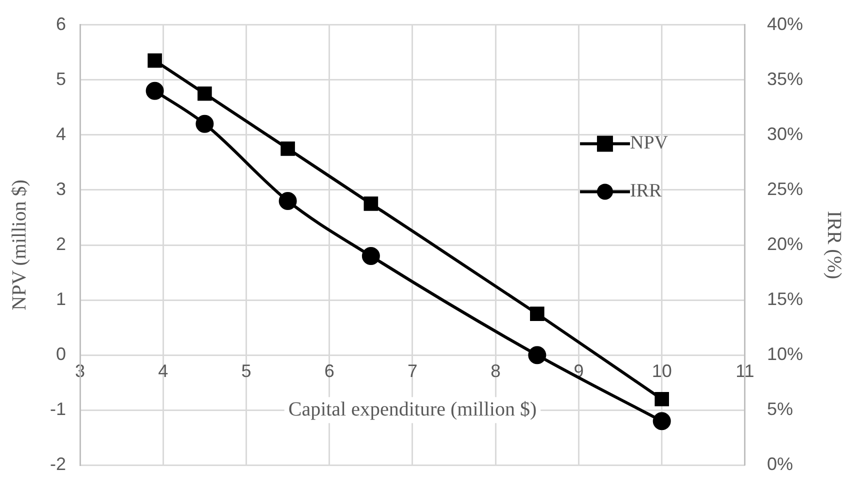  I want to click on y-axis-title: NPV (million $), so click(19, 245).